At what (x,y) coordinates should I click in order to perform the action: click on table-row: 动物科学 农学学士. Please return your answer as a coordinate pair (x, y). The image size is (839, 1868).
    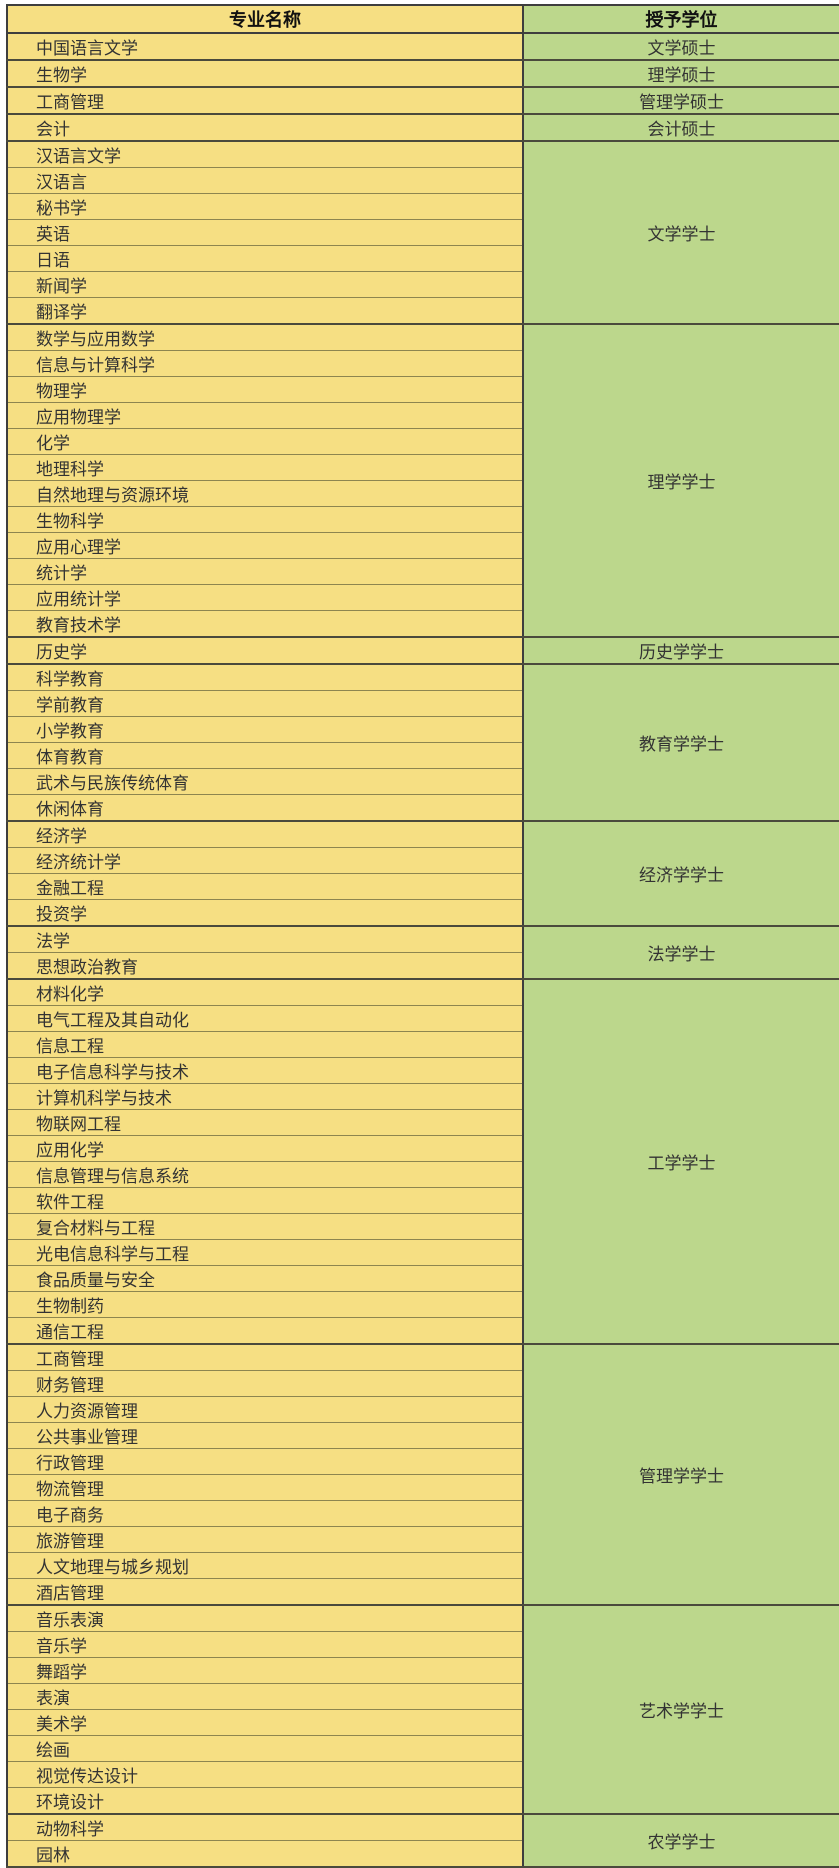
    Looking at the image, I should click on (423, 1841).